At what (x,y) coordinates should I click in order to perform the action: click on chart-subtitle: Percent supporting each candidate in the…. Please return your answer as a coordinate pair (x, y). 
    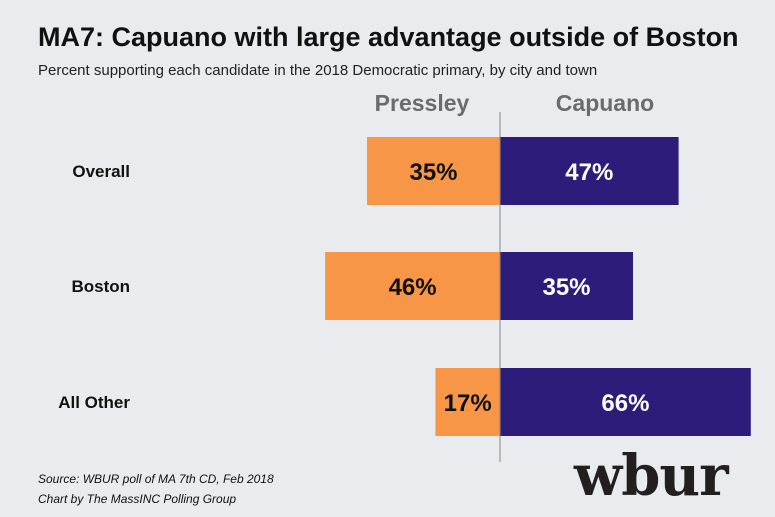
    Looking at the image, I should click on (318, 70).